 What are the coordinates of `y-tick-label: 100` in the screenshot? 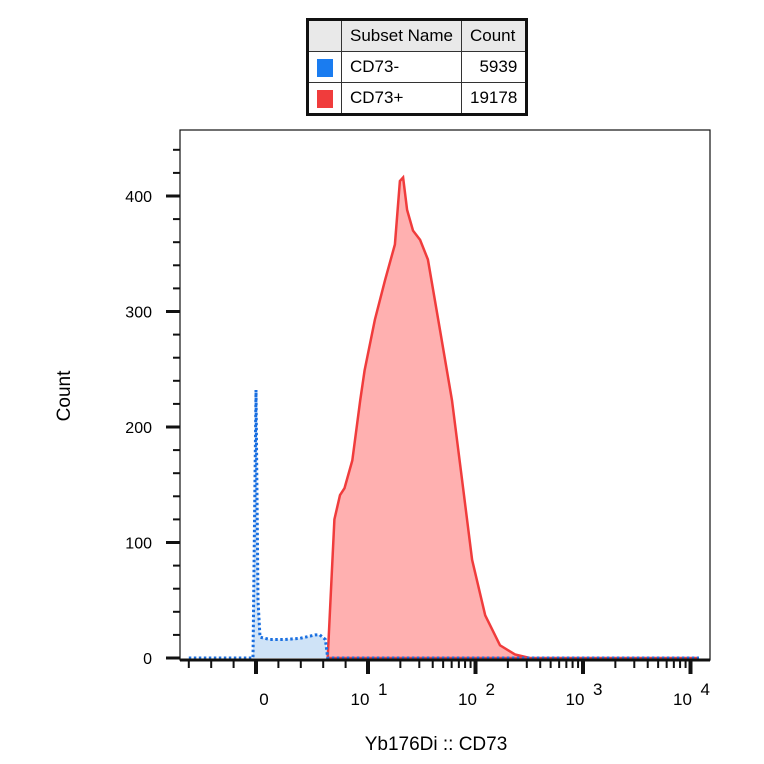 It's located at (138, 544).